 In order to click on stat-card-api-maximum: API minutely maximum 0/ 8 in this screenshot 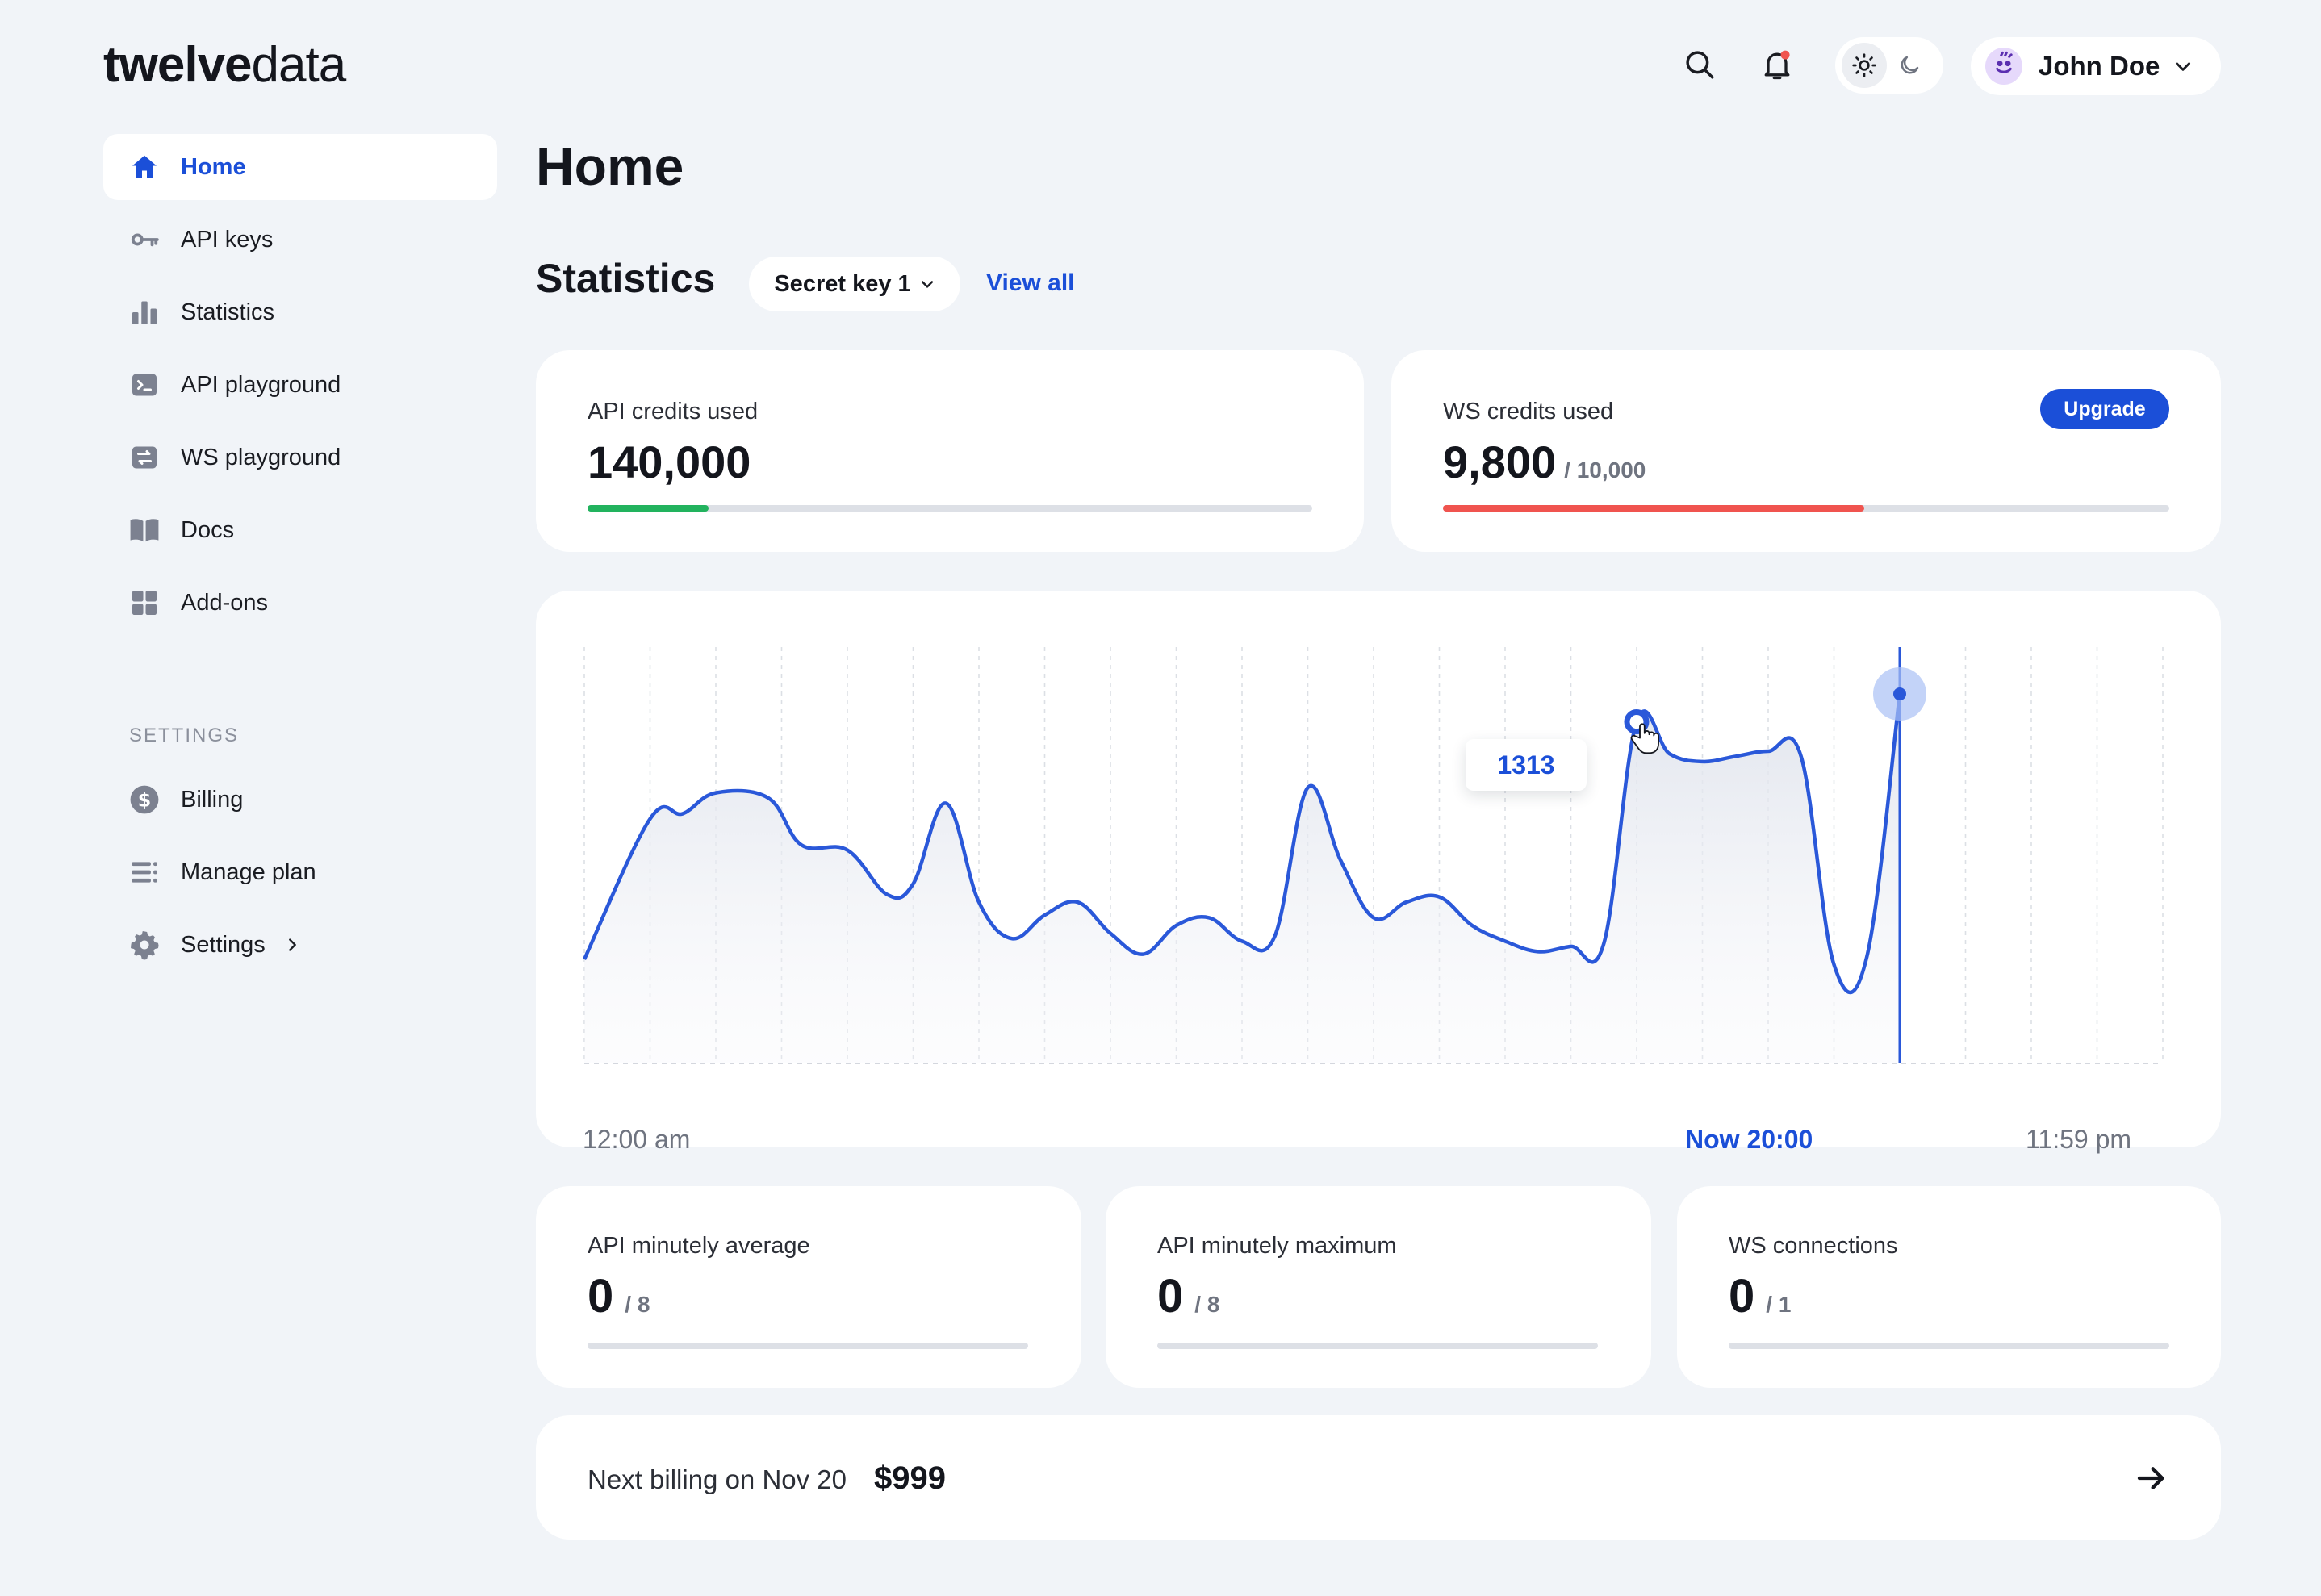, I will do `click(1378, 1287)`.